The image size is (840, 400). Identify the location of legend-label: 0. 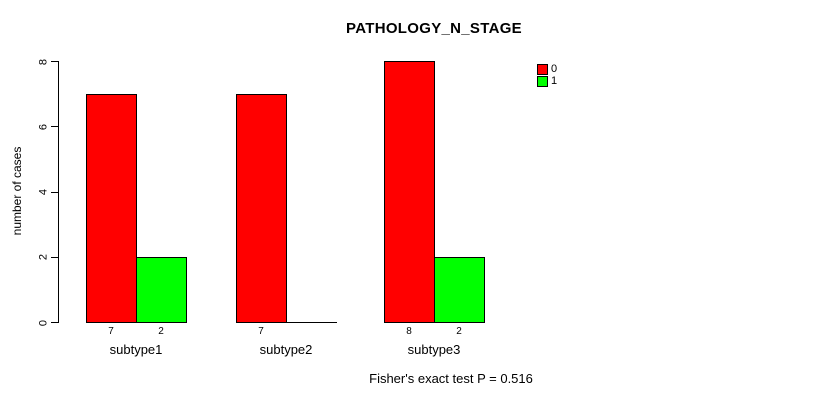
(554, 69).